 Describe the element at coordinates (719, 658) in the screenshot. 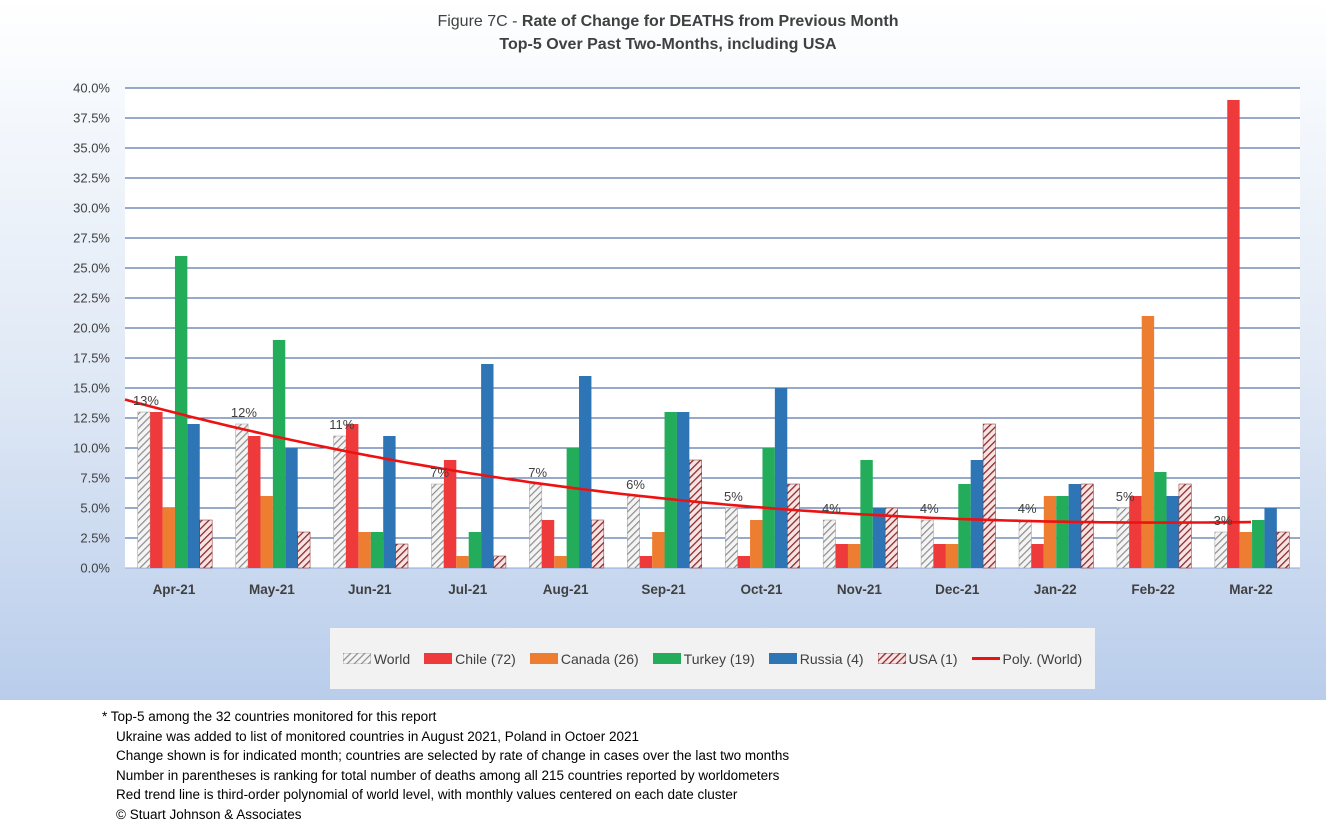

I see `legend-label-turkey: Turkey (19)` at that location.